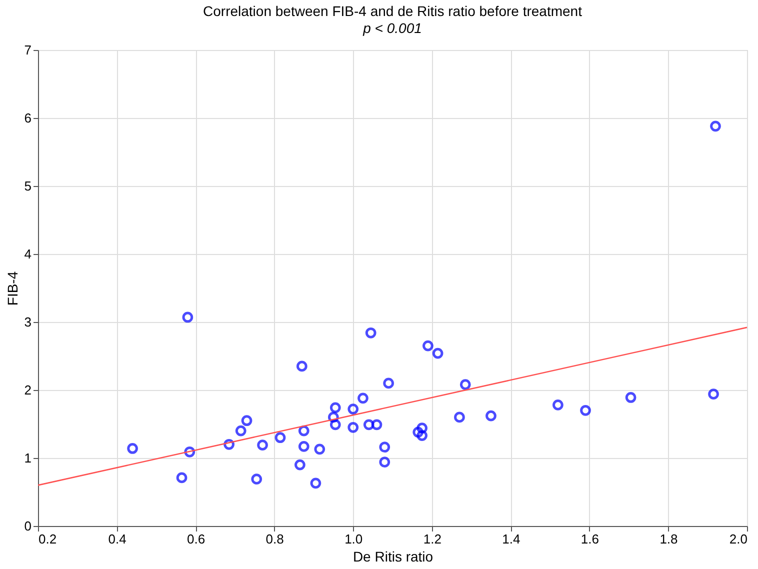 The height and width of the screenshot is (569, 758). I want to click on chart-subtitle: p < 0.001, so click(392, 28).